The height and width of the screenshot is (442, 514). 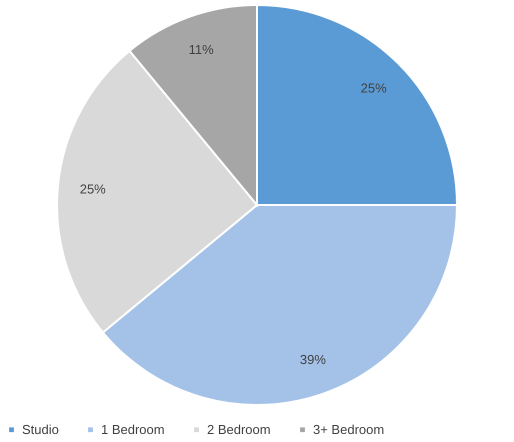 I want to click on legend-label: Studio, so click(x=40, y=429).